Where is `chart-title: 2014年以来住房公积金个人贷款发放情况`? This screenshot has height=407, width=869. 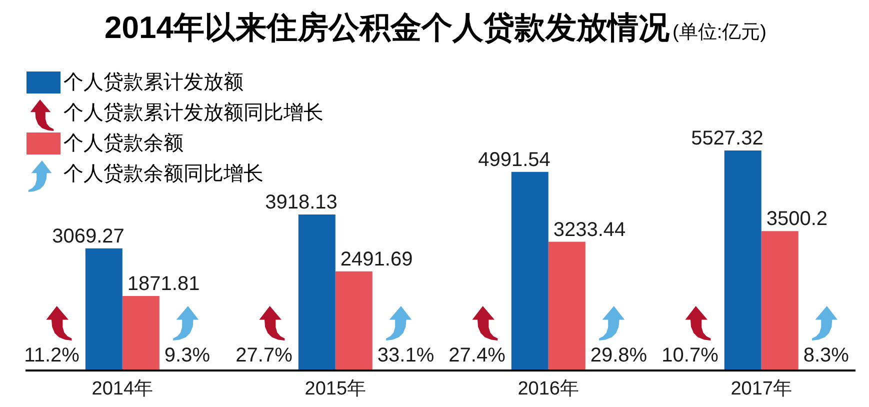
chart-title: 2014年以来住房公积金个人贷款发放情况 is located at coordinates (387, 27).